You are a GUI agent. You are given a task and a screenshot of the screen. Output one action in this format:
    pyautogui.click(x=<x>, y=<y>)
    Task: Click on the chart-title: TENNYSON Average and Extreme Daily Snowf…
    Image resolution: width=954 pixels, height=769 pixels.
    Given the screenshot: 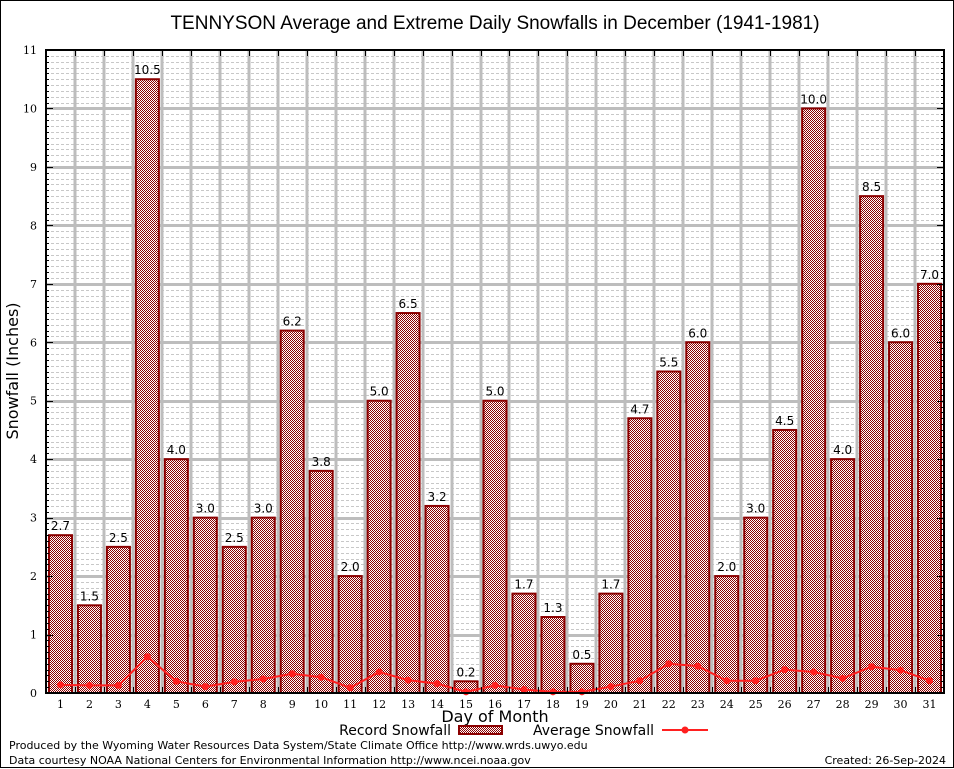 What is the action you would take?
    pyautogui.click(x=494, y=23)
    